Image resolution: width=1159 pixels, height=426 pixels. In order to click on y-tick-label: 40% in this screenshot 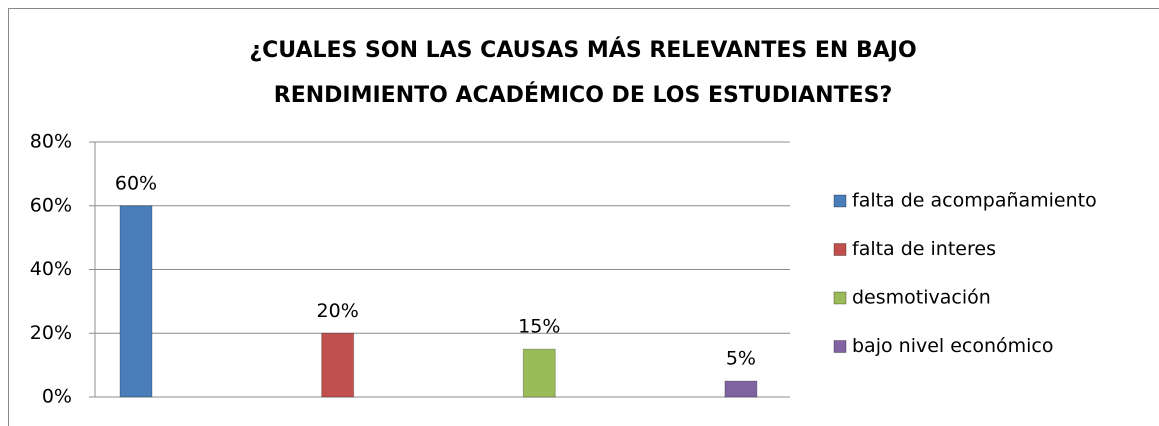, I will do `click(51, 269)`.